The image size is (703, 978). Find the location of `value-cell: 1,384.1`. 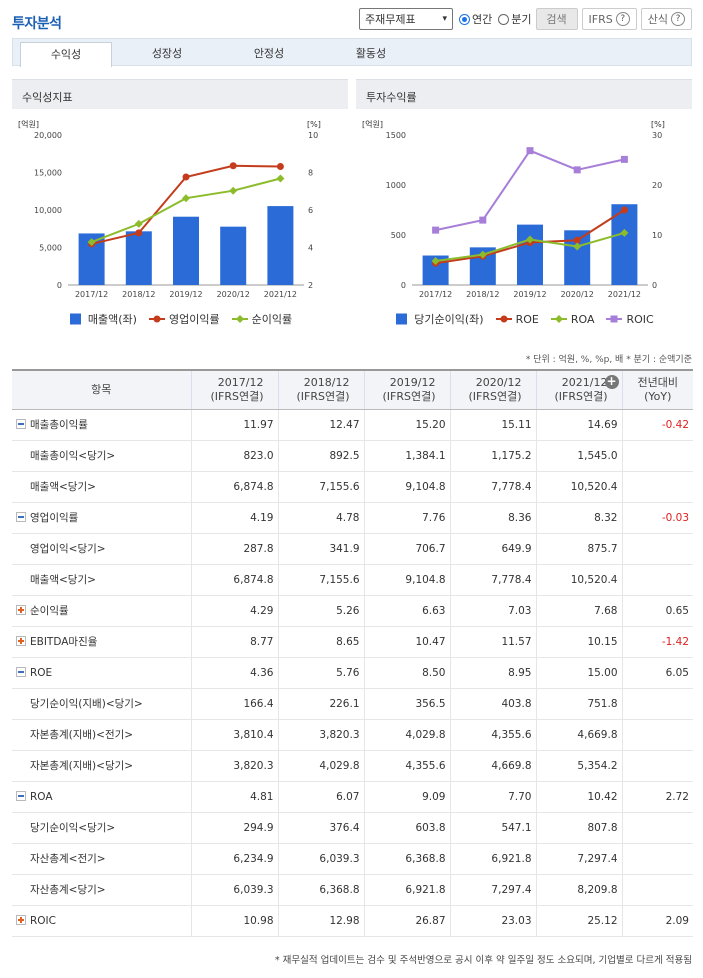

value-cell: 1,384.1 is located at coordinates (406, 456).